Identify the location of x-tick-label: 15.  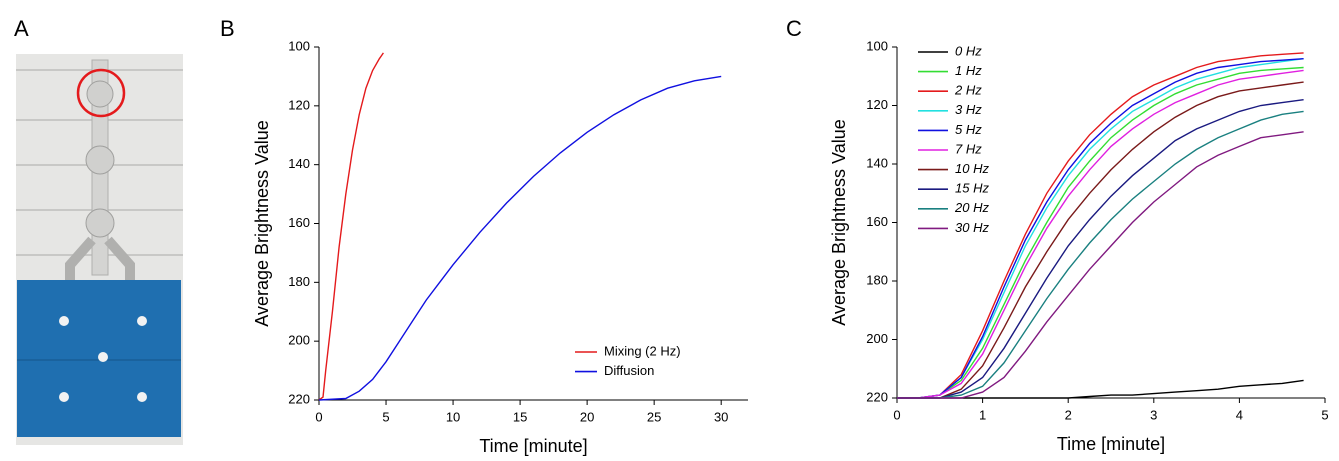
(520, 416).